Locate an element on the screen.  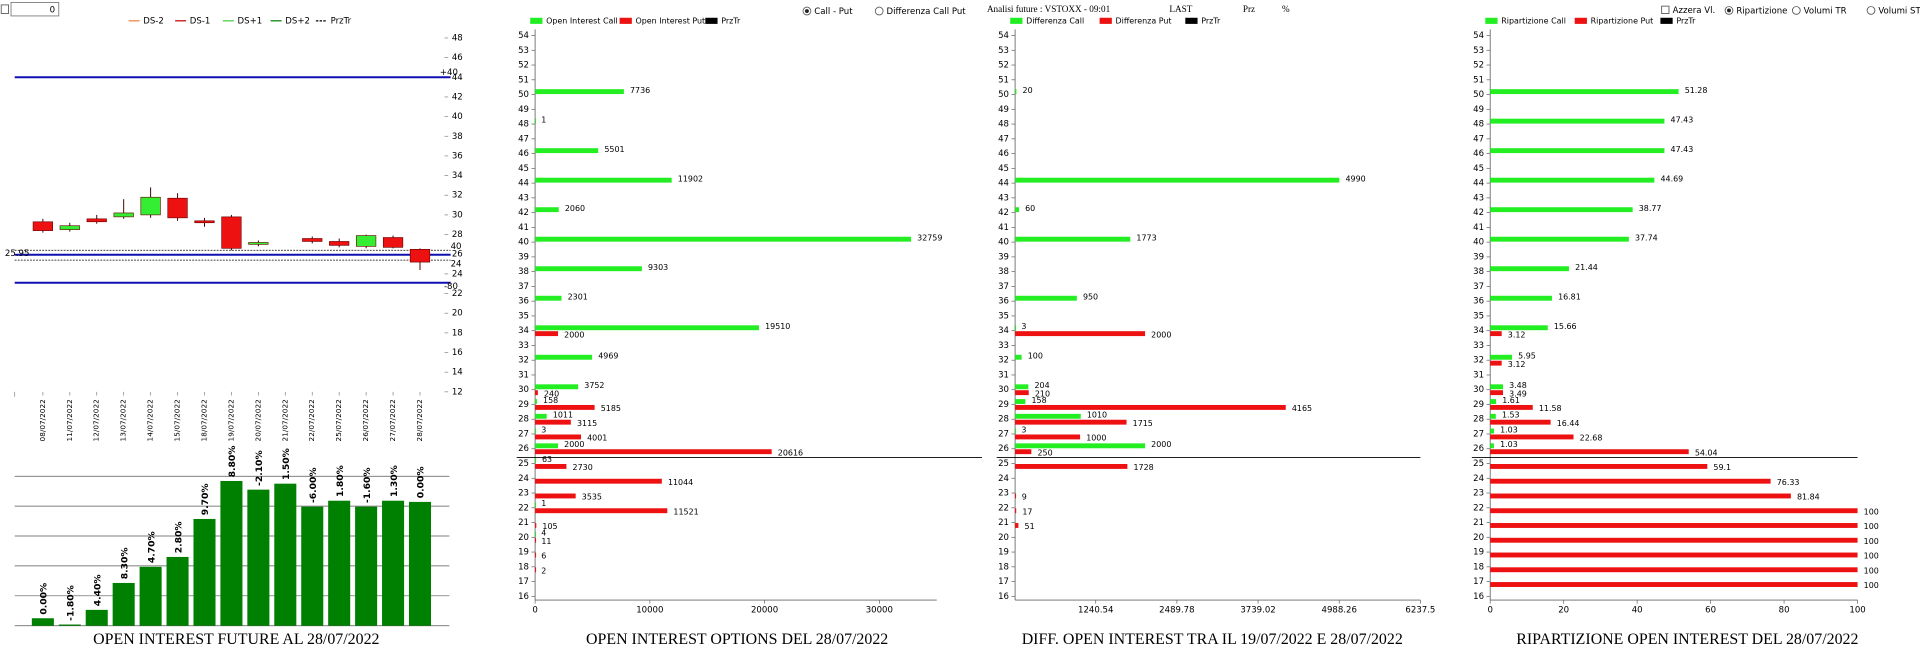
y-tick-label: 12 is located at coordinates (457, 392).